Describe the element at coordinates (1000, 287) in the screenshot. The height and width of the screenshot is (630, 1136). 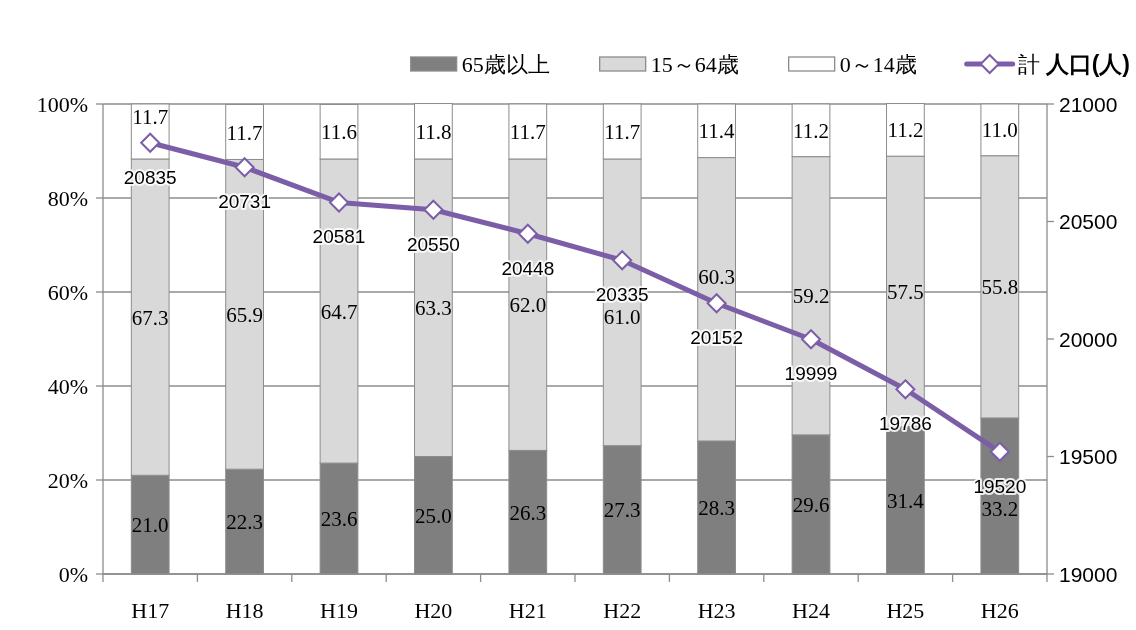
I see `data-label: 55.8` at that location.